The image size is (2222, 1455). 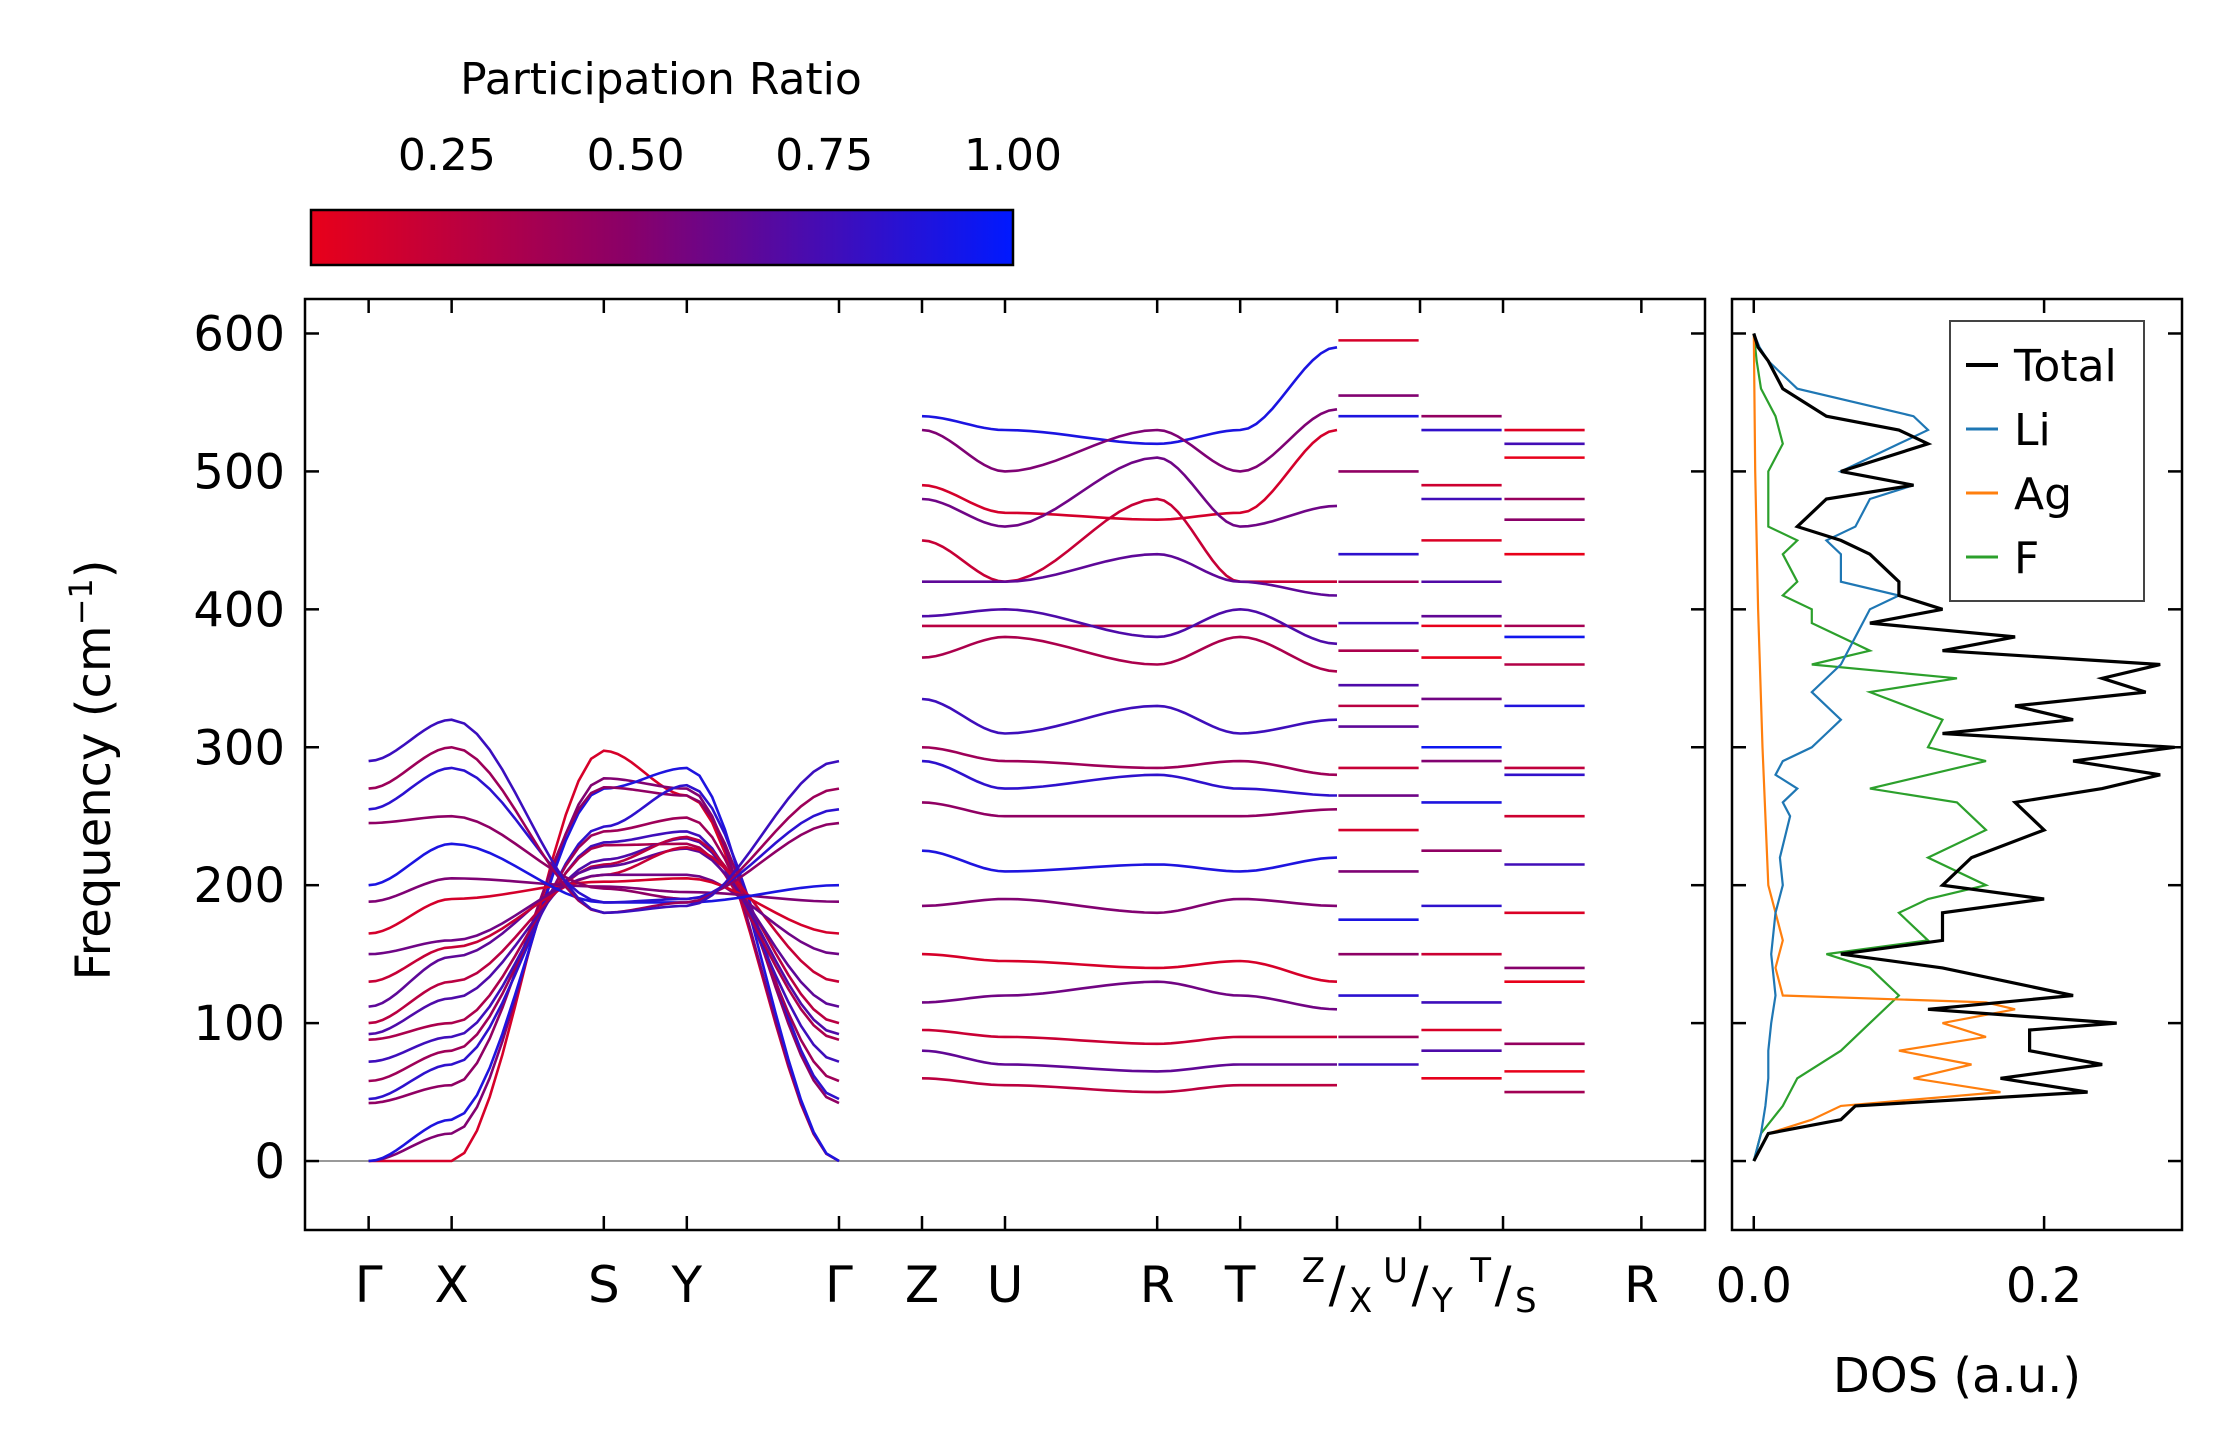 I want to click on colorbar-title: Participation Ratio, so click(x=661, y=79).